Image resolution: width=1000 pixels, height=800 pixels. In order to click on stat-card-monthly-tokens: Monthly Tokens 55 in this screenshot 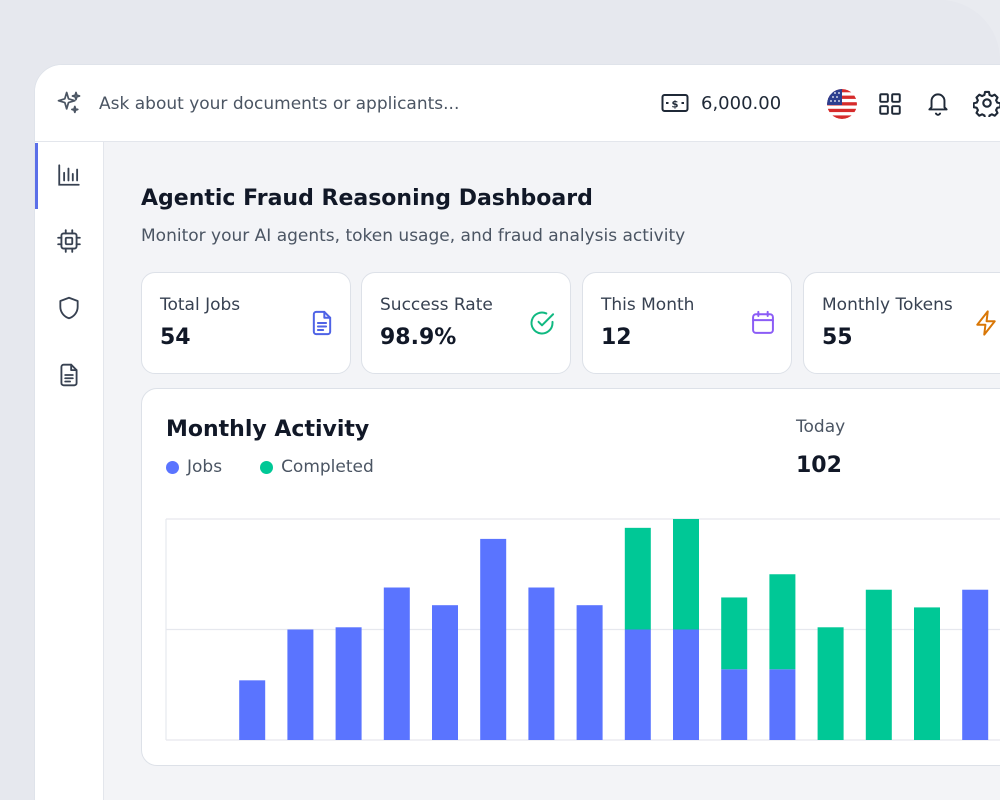, I will do `click(901, 323)`.